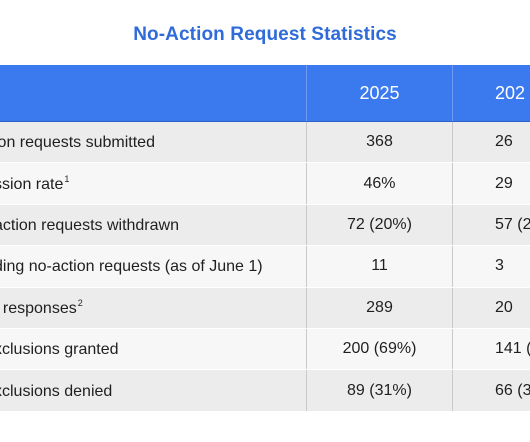  I want to click on table-header-row: 2025 202, so click(265, 93).